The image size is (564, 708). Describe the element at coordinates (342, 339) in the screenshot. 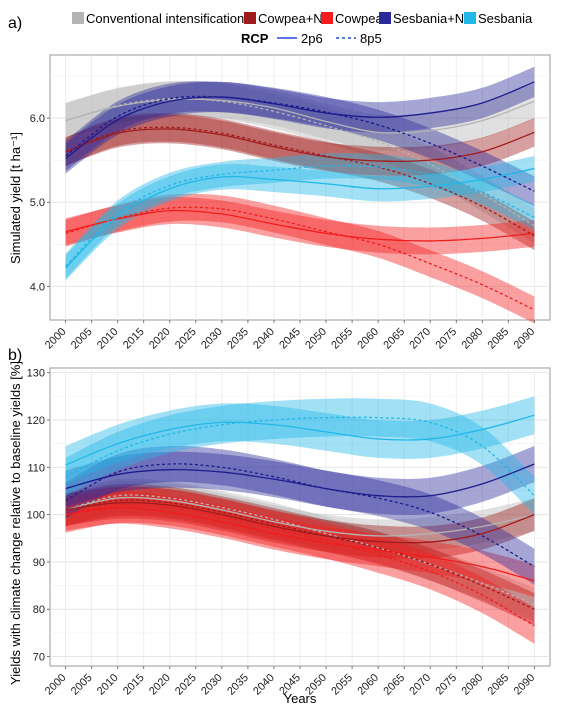

I see `panel-a-xtick-label: 2055` at that location.